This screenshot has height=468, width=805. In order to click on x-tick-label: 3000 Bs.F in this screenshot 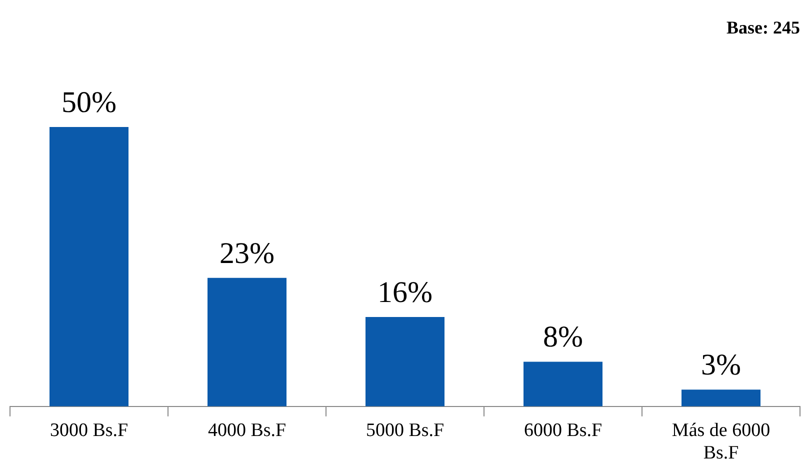, I will do `click(89, 430)`.